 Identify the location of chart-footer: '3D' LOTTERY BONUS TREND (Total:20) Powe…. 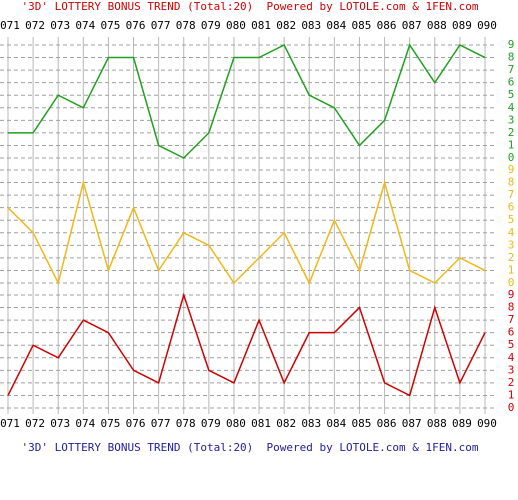
(250, 447).